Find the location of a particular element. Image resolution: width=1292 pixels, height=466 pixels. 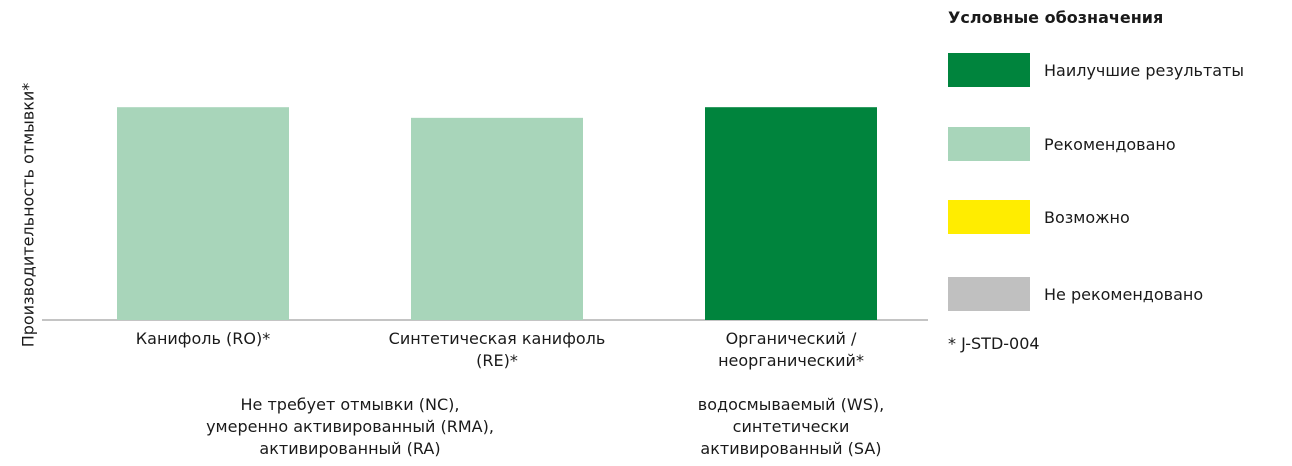

legend-item-best: Наилучшие результаты is located at coordinates (1096, 70).